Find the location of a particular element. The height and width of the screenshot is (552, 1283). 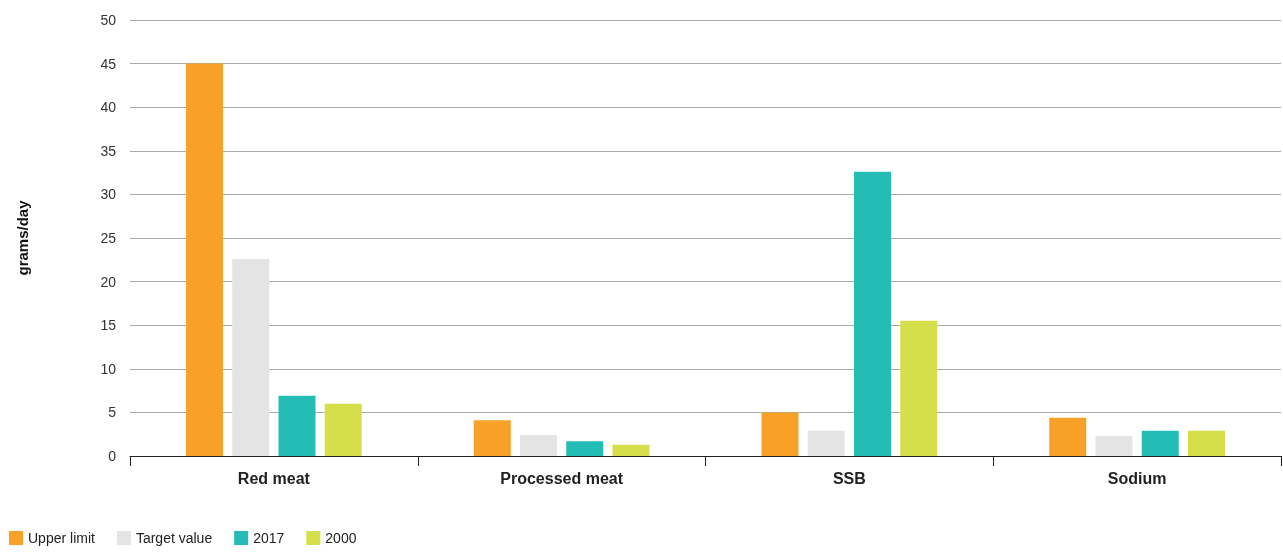

x-tick-label: SSB is located at coordinates (849, 478).